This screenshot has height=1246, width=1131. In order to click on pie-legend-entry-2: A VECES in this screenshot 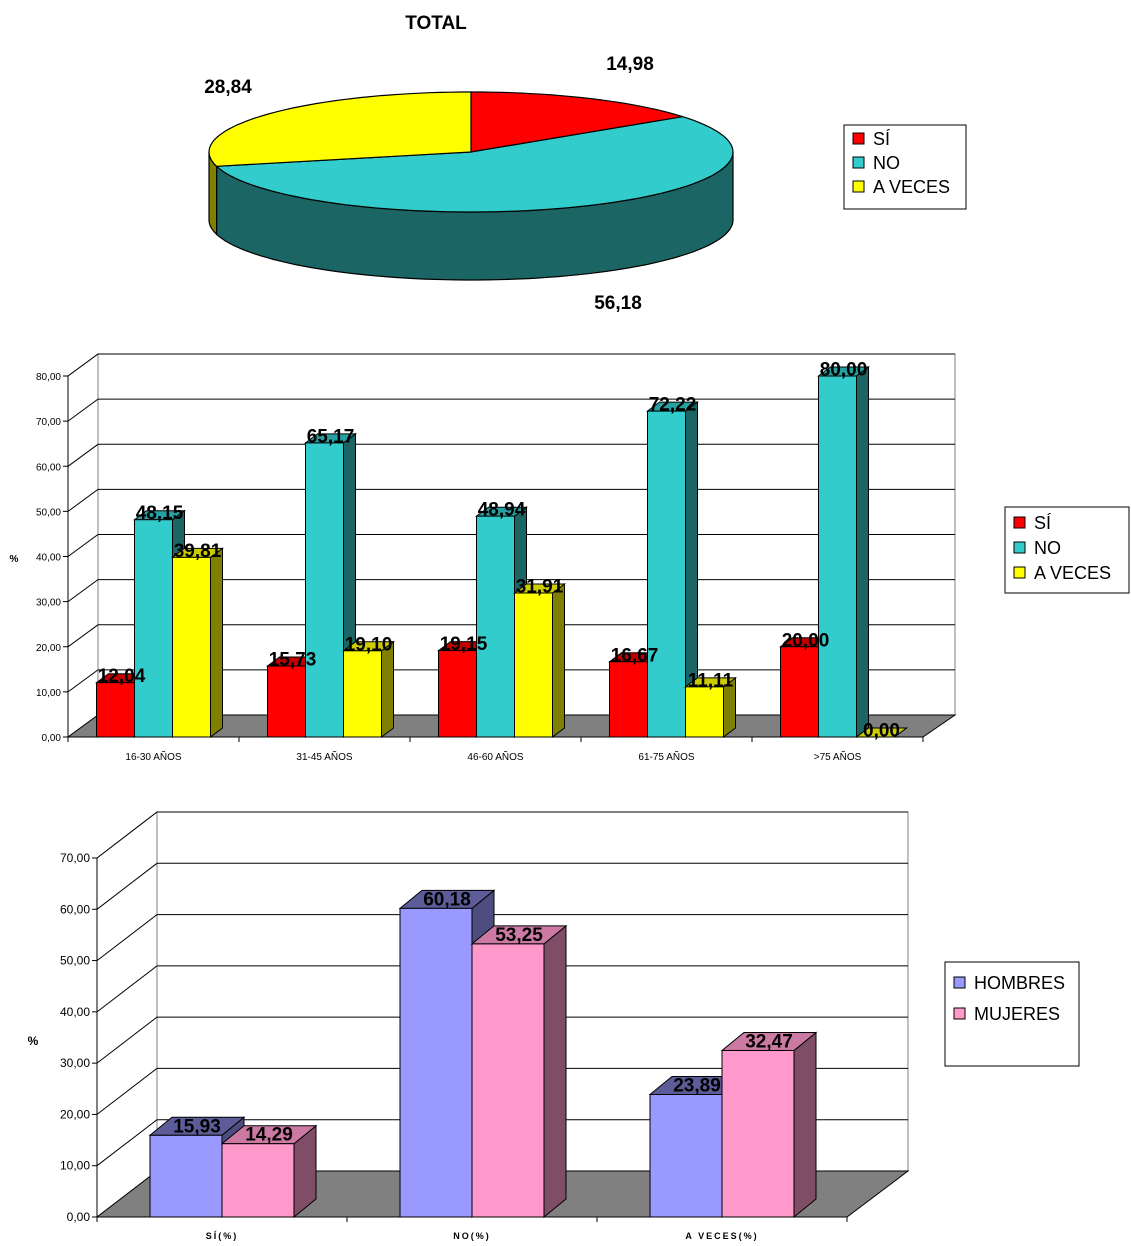, I will do `click(911, 187)`.